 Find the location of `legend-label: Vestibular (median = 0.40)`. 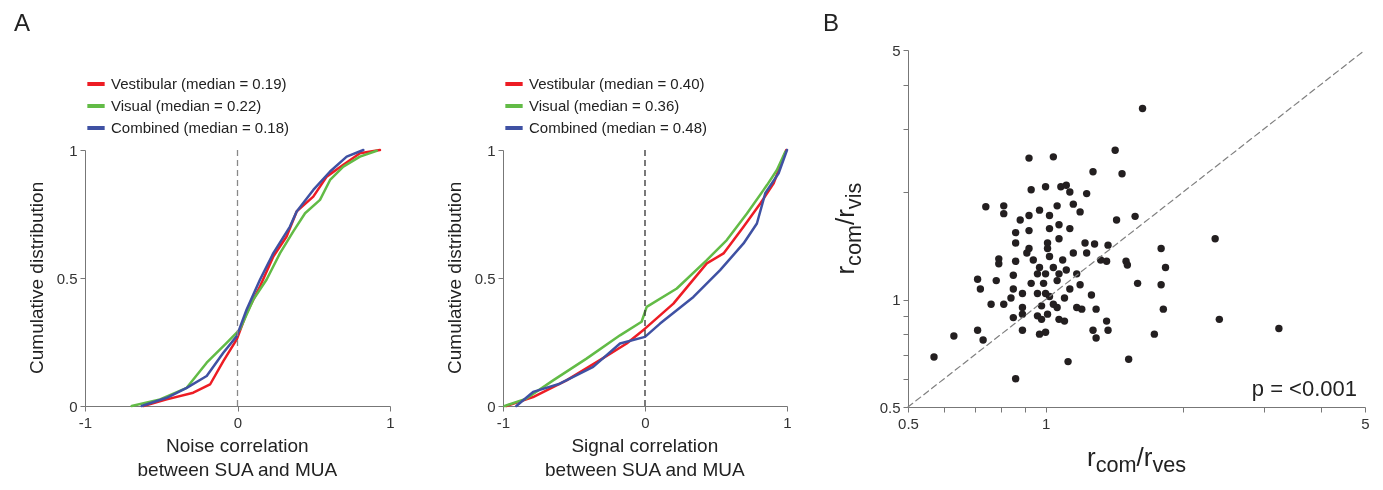

legend-label: Vestibular (median = 0.40) is located at coordinates (617, 83).